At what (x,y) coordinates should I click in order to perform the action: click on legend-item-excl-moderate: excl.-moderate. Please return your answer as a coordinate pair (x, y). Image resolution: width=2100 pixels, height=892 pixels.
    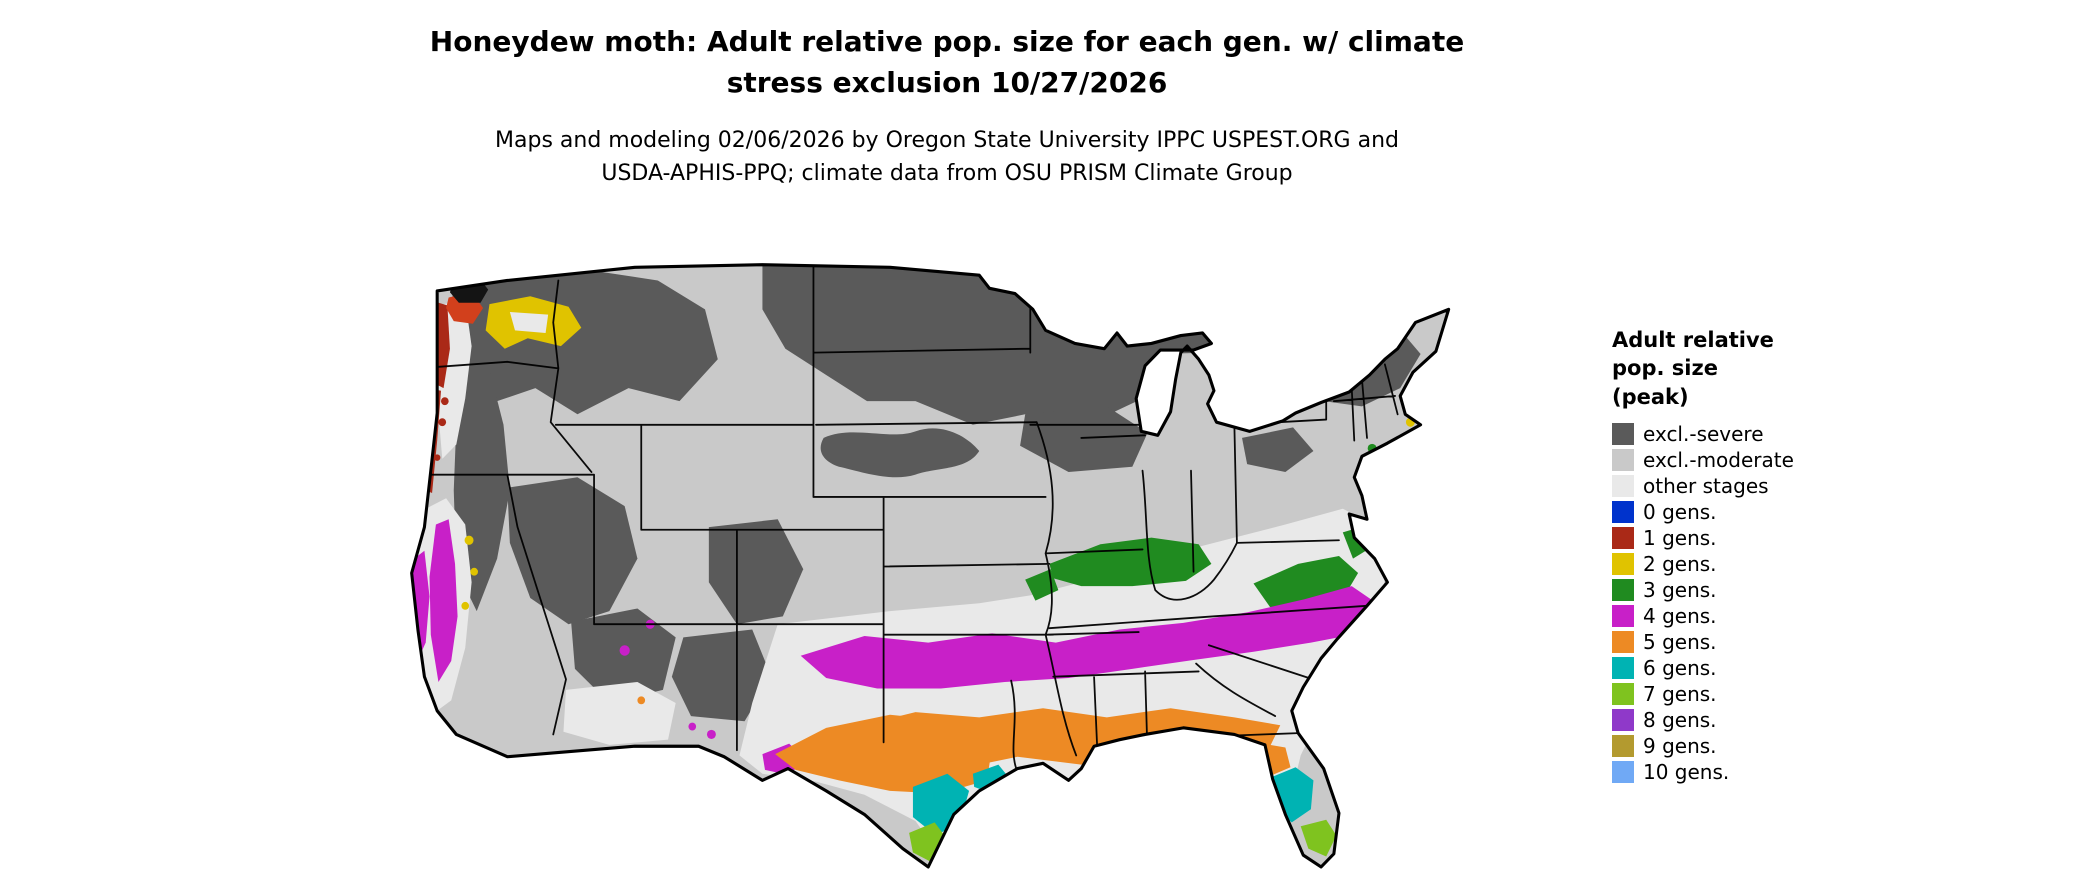
    Looking at the image, I should click on (1742, 460).